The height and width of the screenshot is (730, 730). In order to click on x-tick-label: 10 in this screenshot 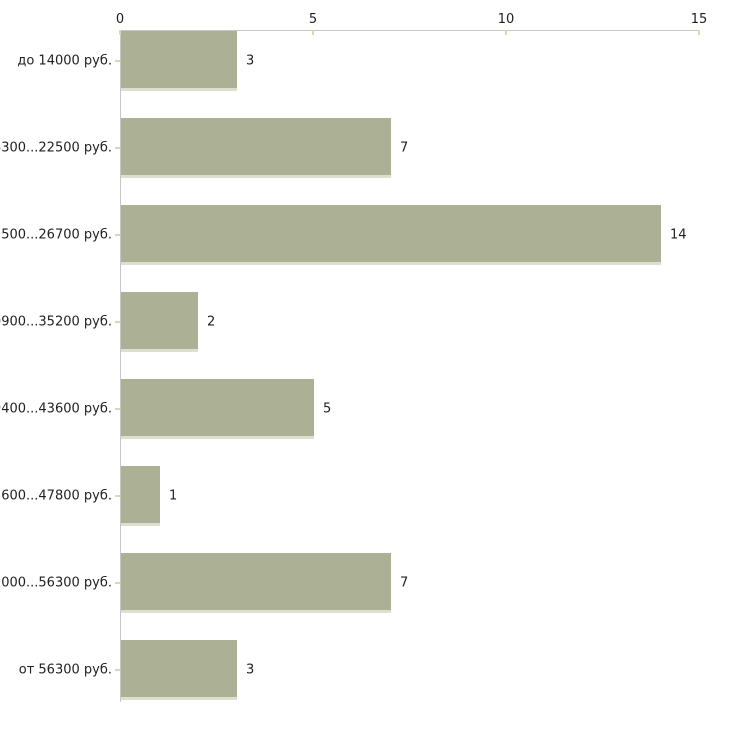, I will do `click(506, 19)`.